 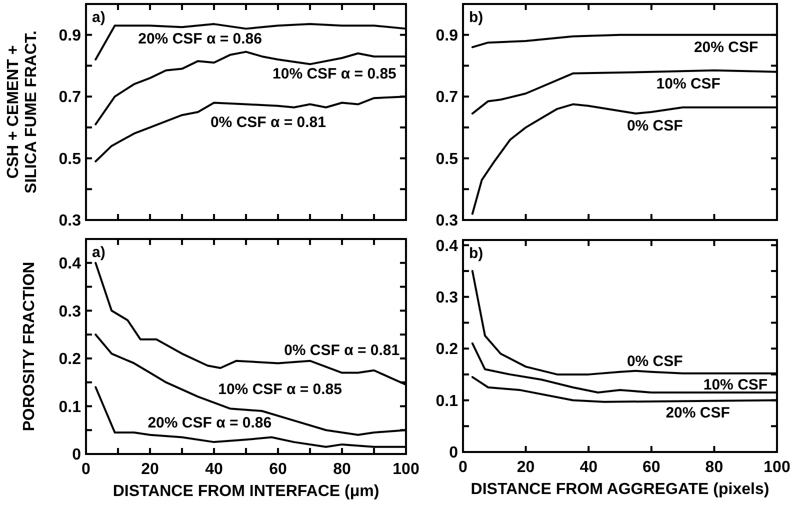 What do you see at coordinates (735, 385) in the screenshot?
I see `legend-label: 10% CSF` at bounding box center [735, 385].